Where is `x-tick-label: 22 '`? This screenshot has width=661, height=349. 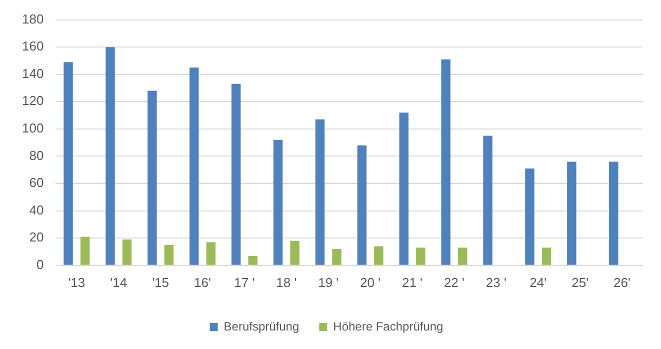 x-tick-label: 22 ' is located at coordinates (454, 282).